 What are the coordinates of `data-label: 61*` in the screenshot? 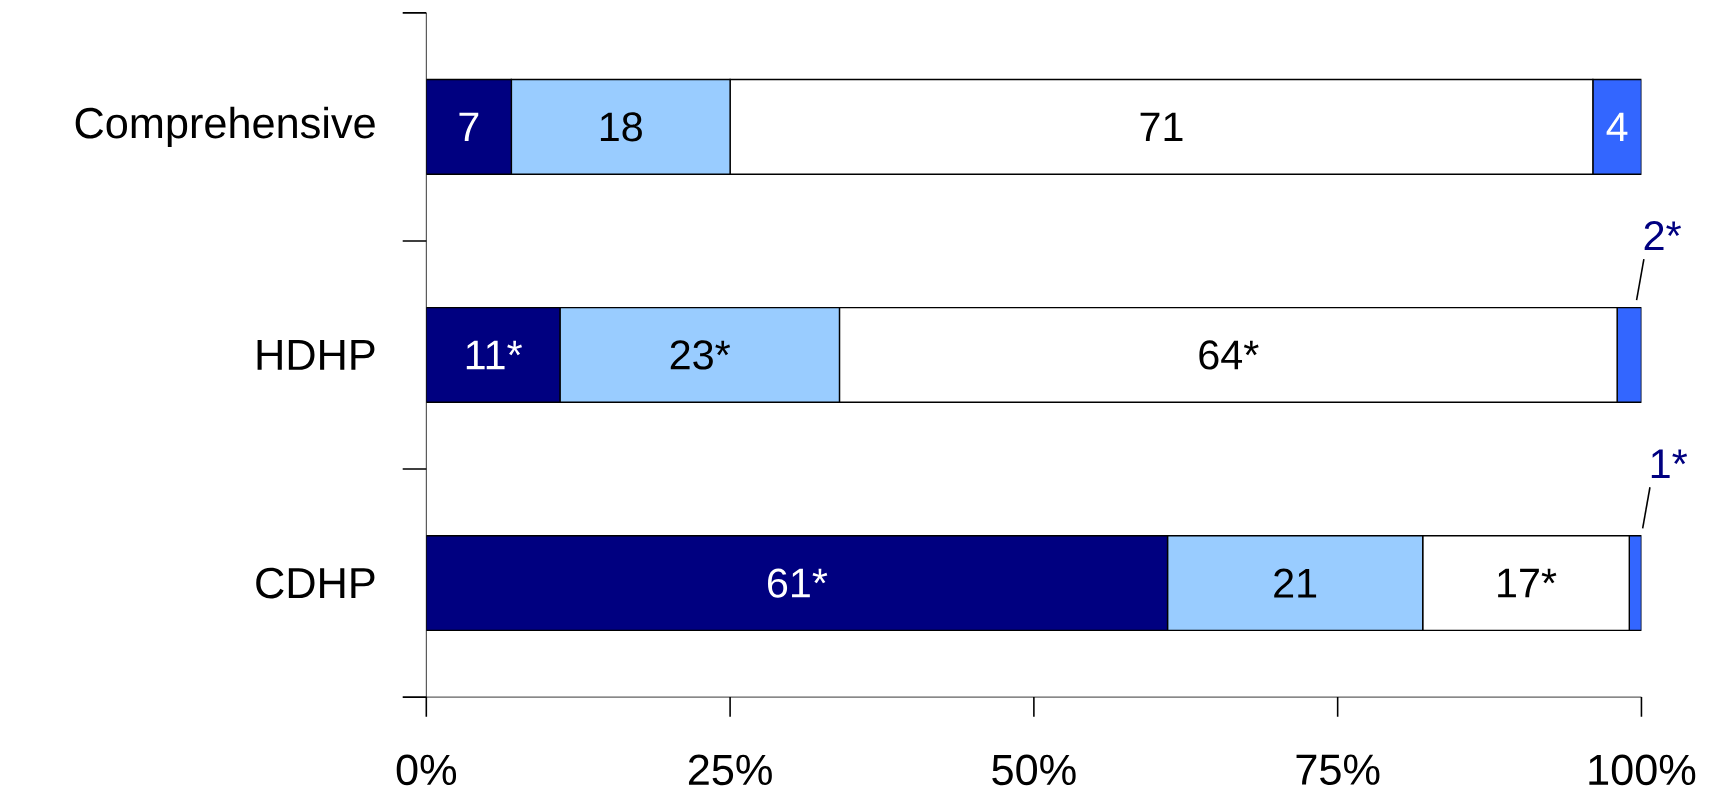 It's located at (798, 583).